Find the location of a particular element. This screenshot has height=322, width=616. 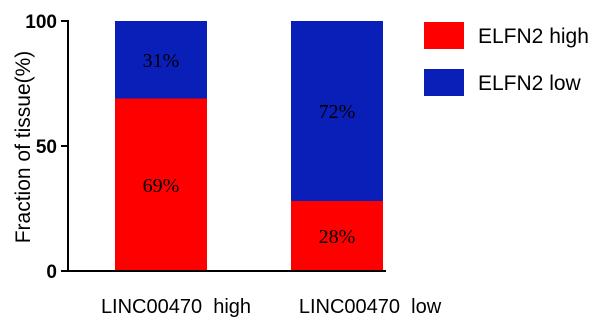

y-tick-label-1: 50 is located at coordinates (46, 147).